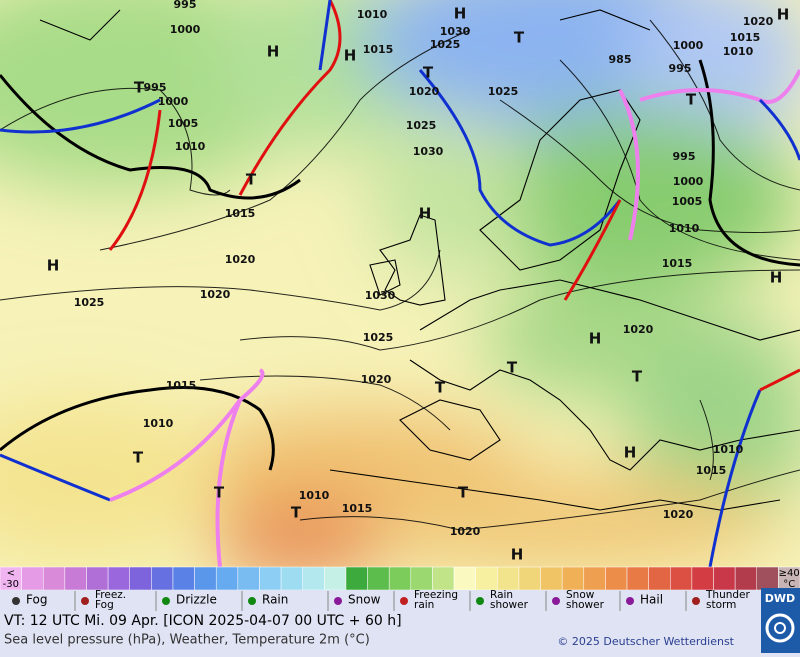 The width and height of the screenshot is (800, 657). I want to click on logo-swirl, so click(780, 628).